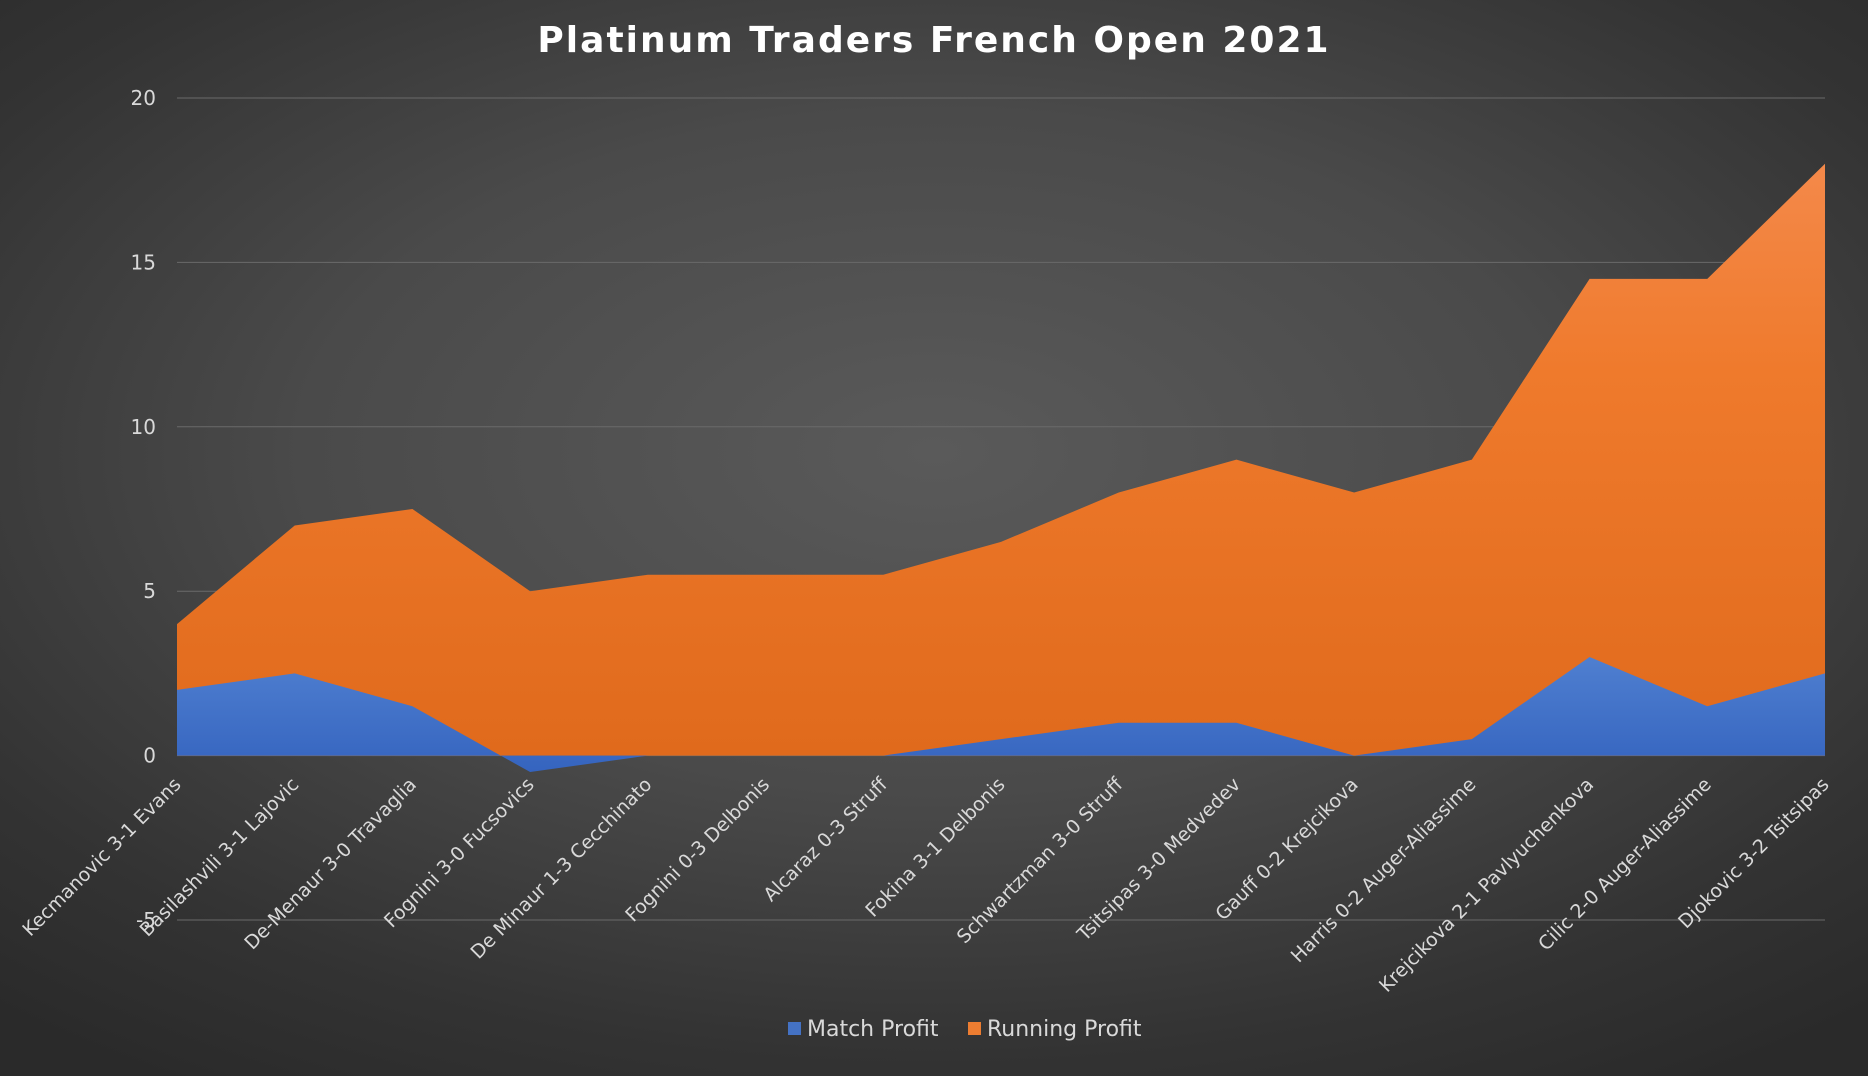 This screenshot has width=1868, height=1076. What do you see at coordinates (794, 1028) in the screenshot?
I see `legend-swatch-match-profit` at bounding box center [794, 1028].